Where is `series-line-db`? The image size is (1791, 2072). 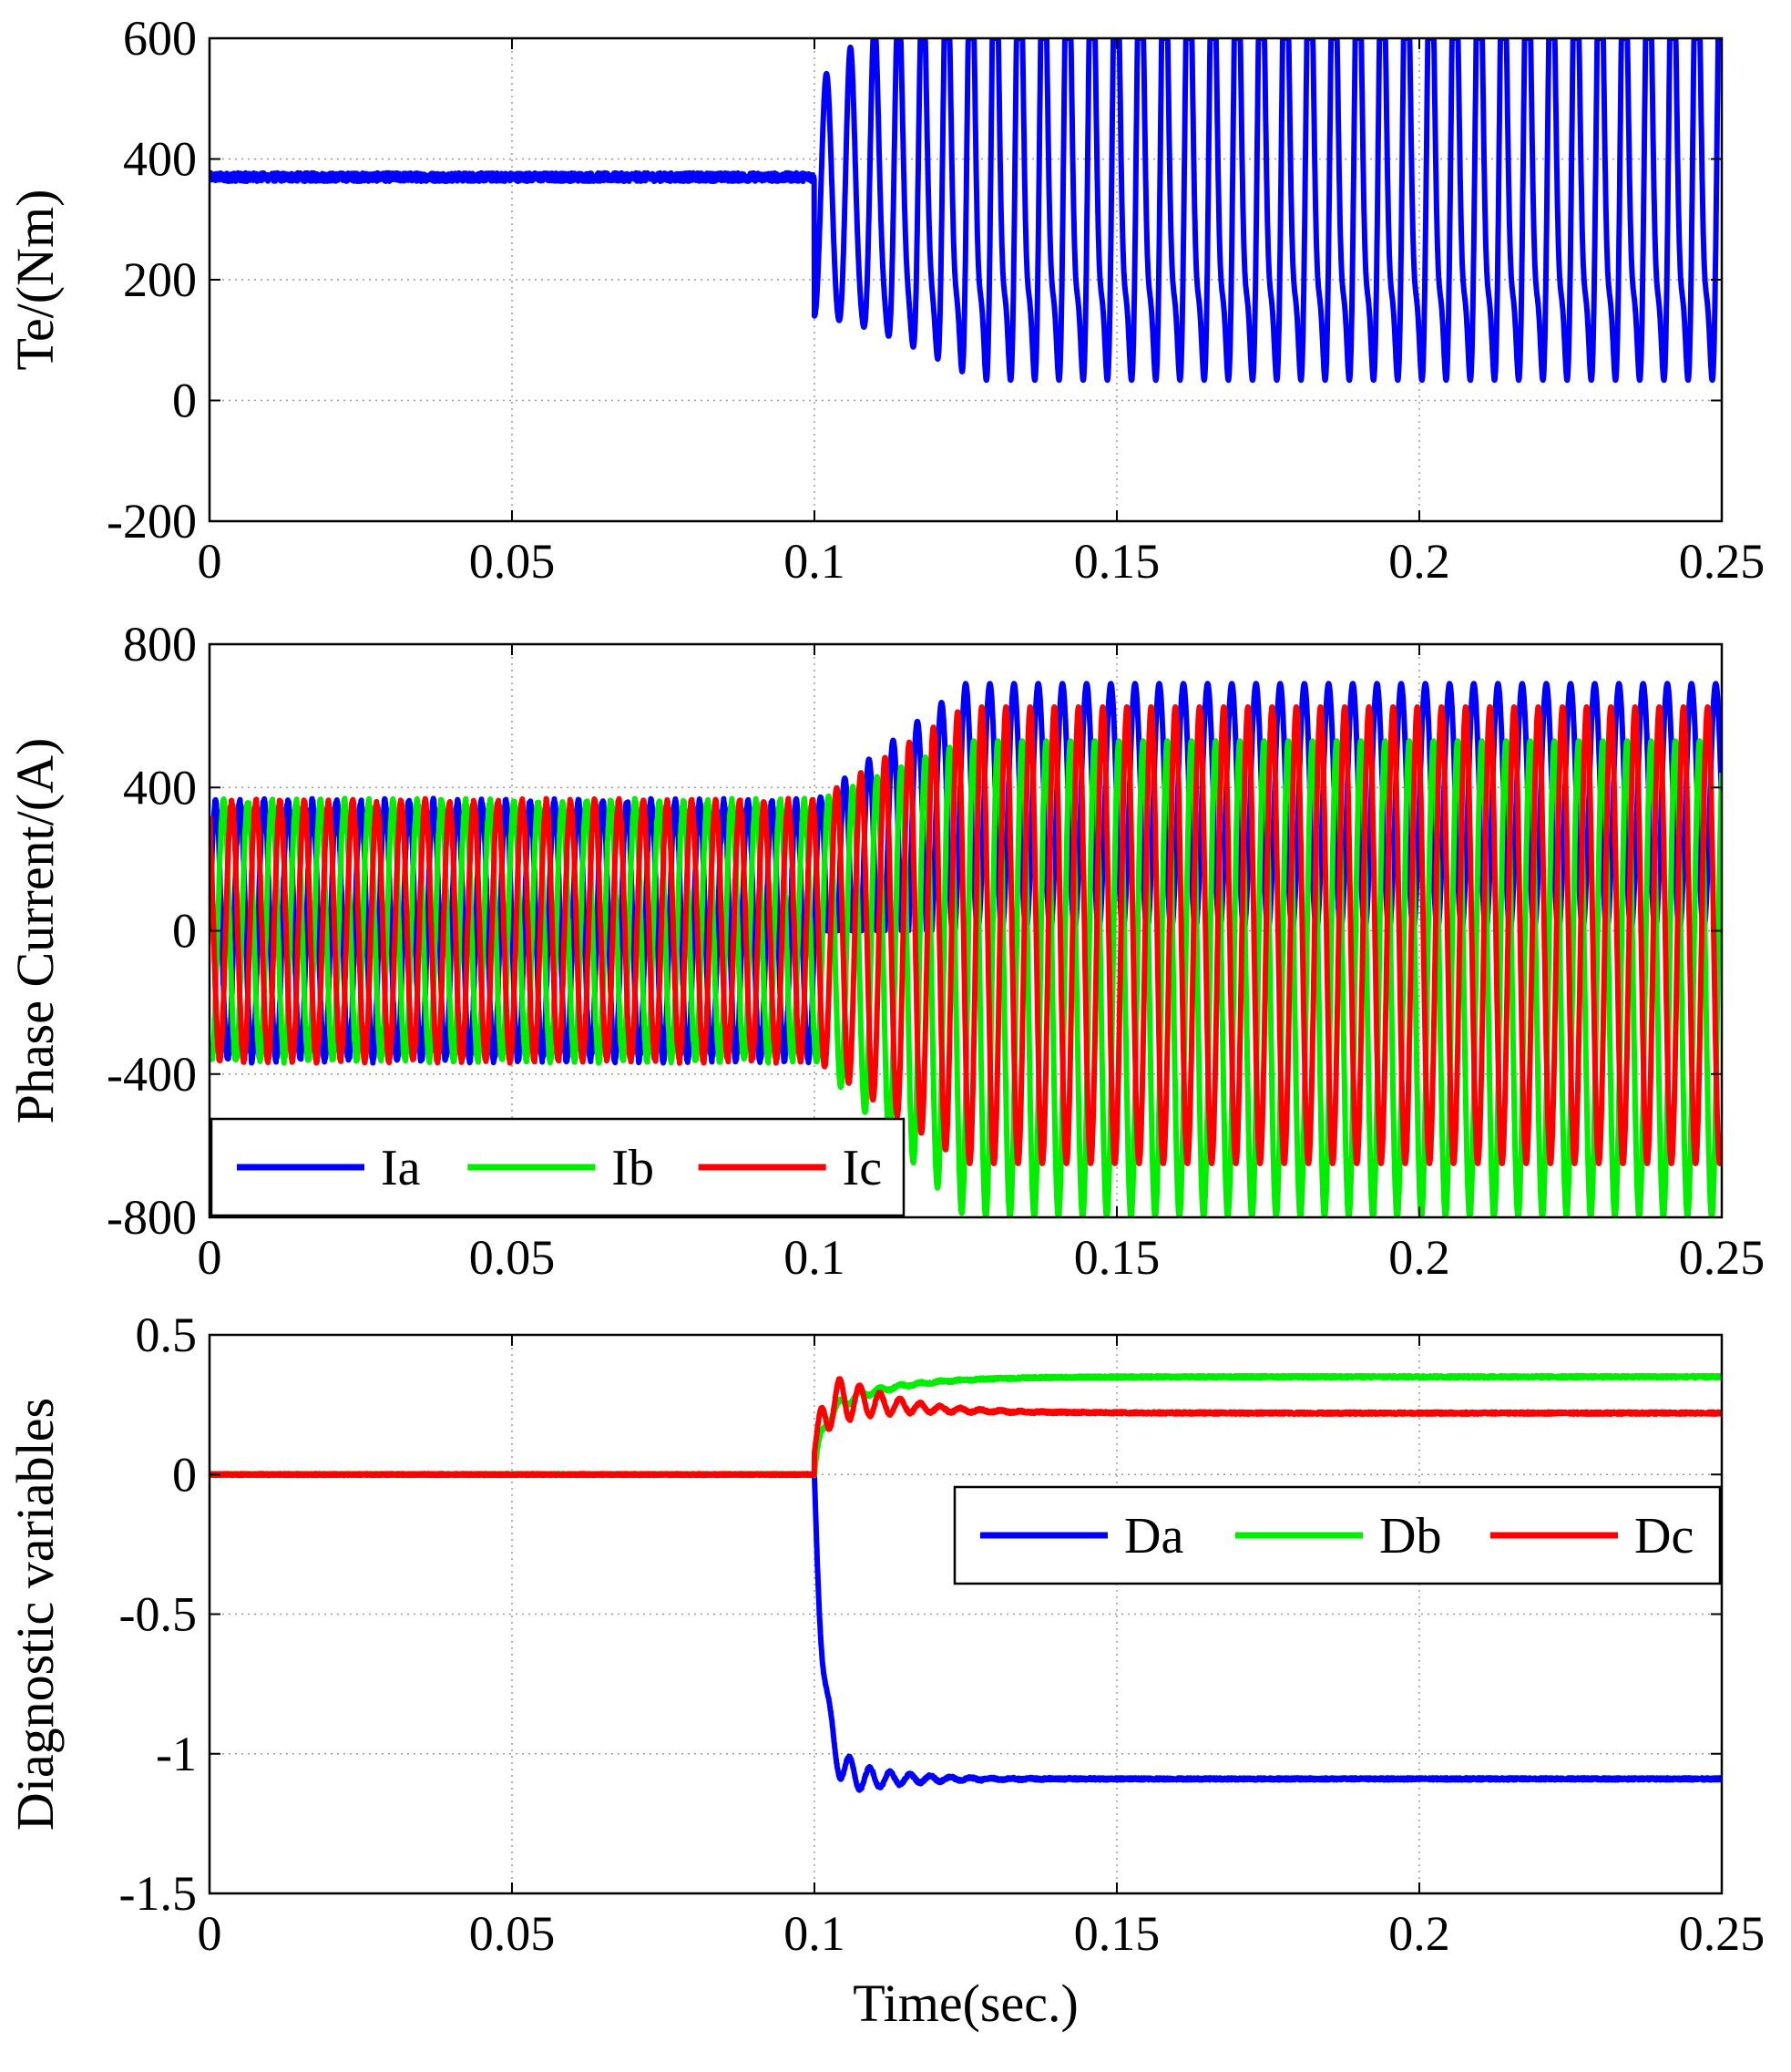 series-line-db is located at coordinates (966, 1425).